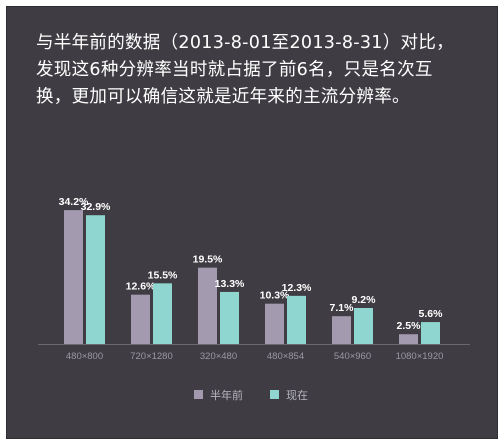  Describe the element at coordinates (274, 394) in the screenshot. I see `legend-swatch-current` at that location.